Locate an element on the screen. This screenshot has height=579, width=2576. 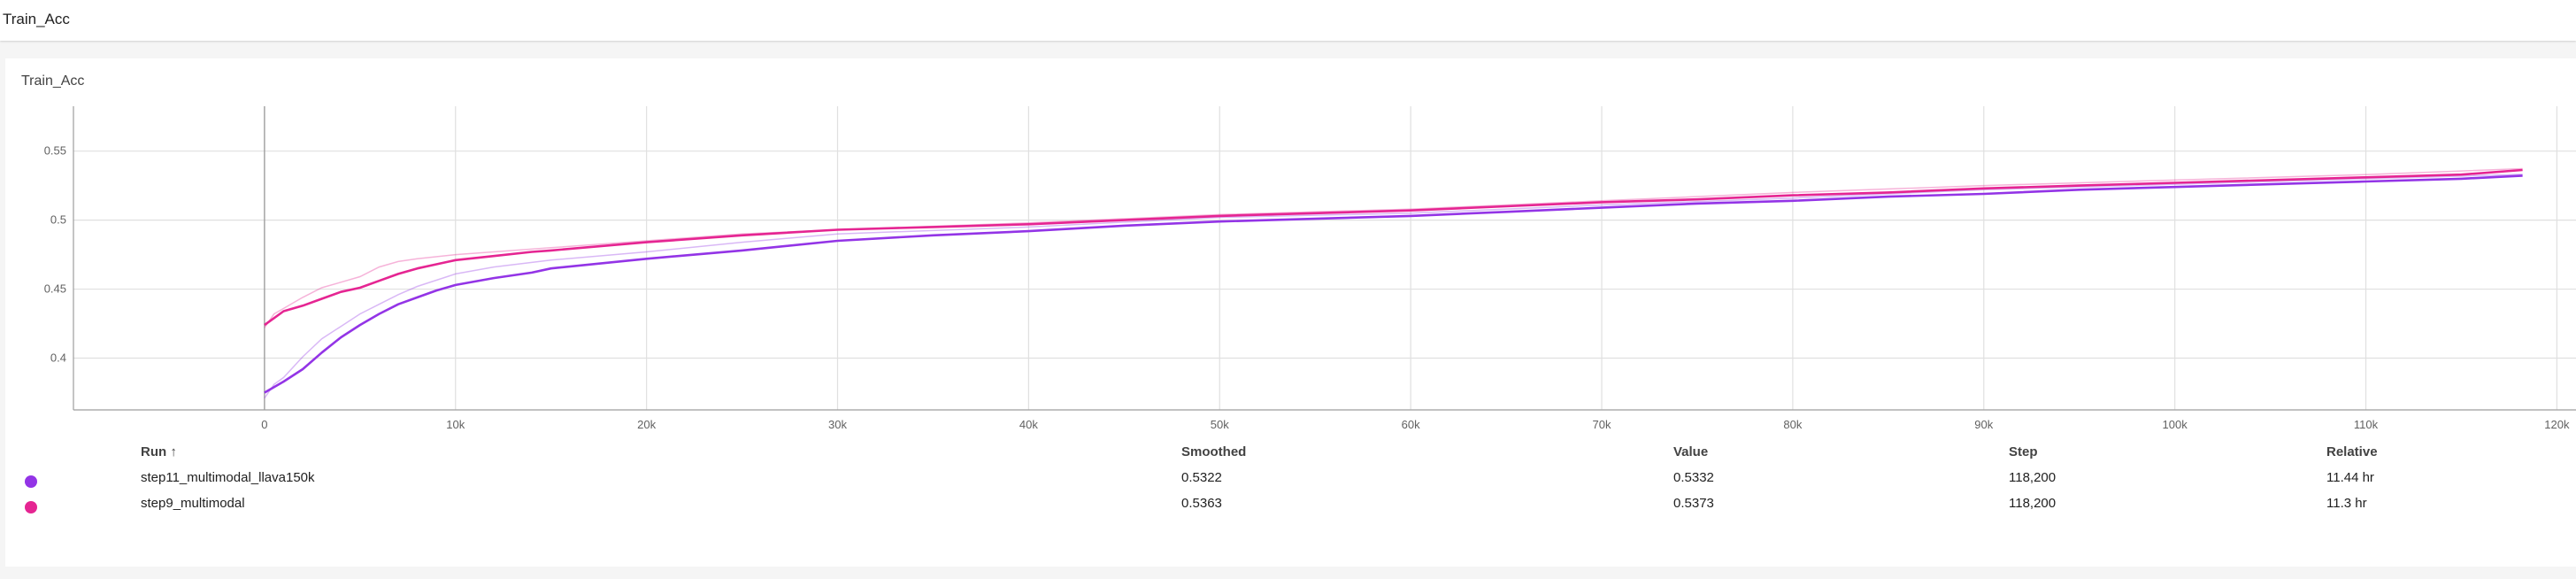
col-header-step: Step is located at coordinates (2023, 451).